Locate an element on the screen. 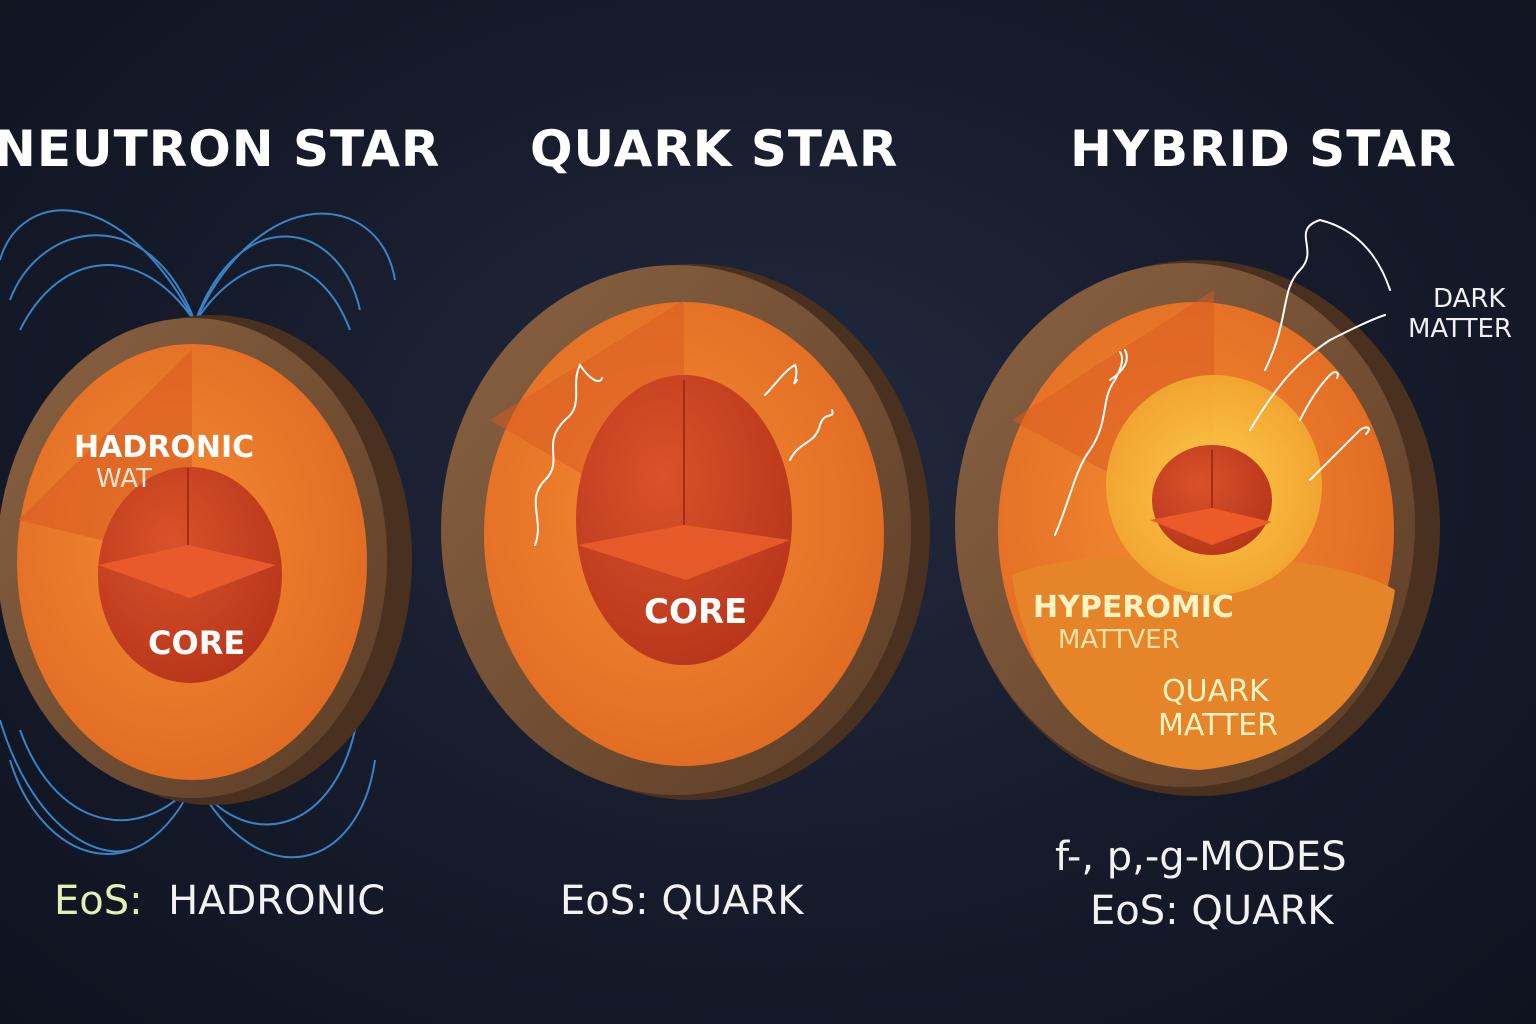 This screenshot has width=1536, height=1024. hybrid-star-eos: EoS: QUARK is located at coordinates (1212, 911).